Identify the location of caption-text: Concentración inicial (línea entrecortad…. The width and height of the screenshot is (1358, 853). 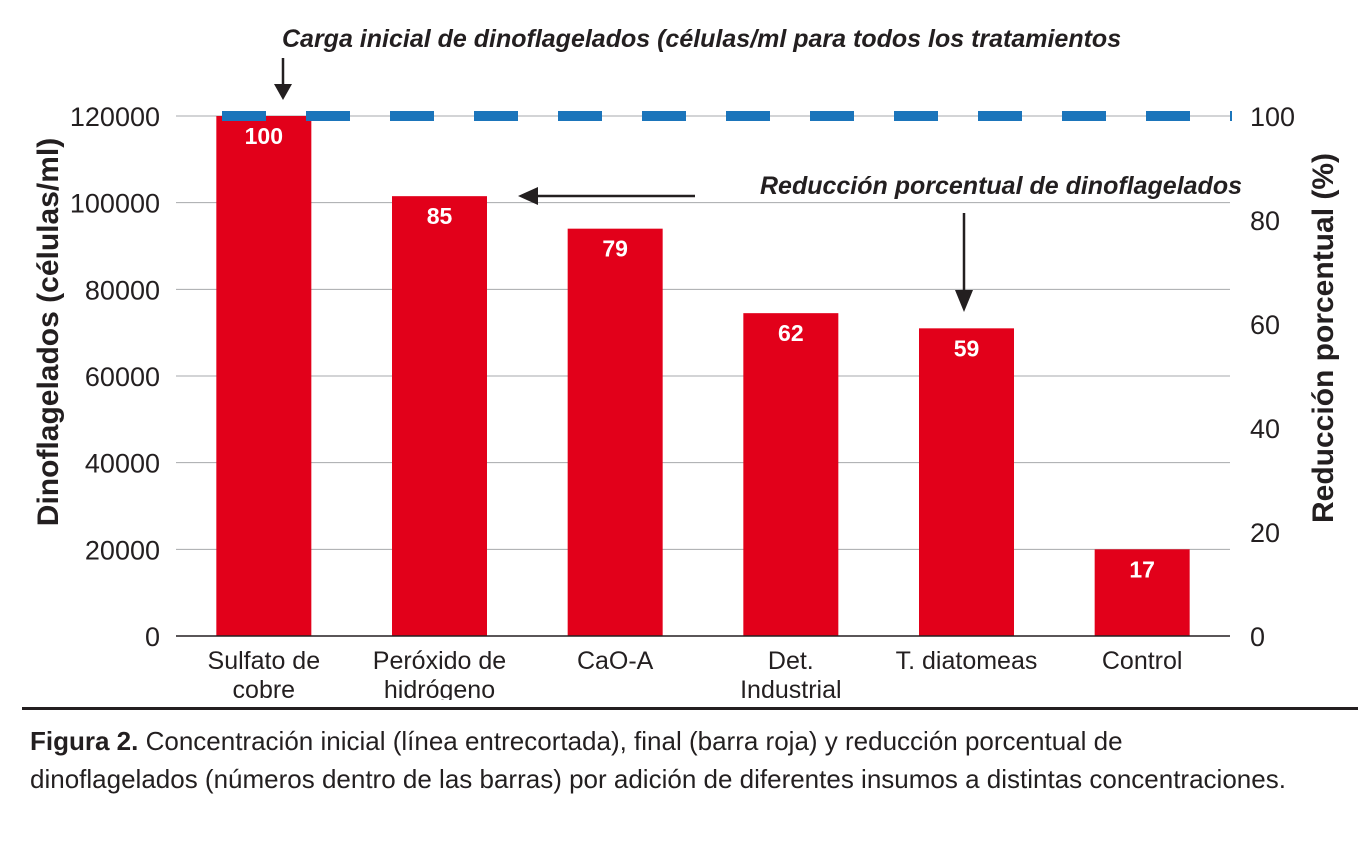
(658, 760).